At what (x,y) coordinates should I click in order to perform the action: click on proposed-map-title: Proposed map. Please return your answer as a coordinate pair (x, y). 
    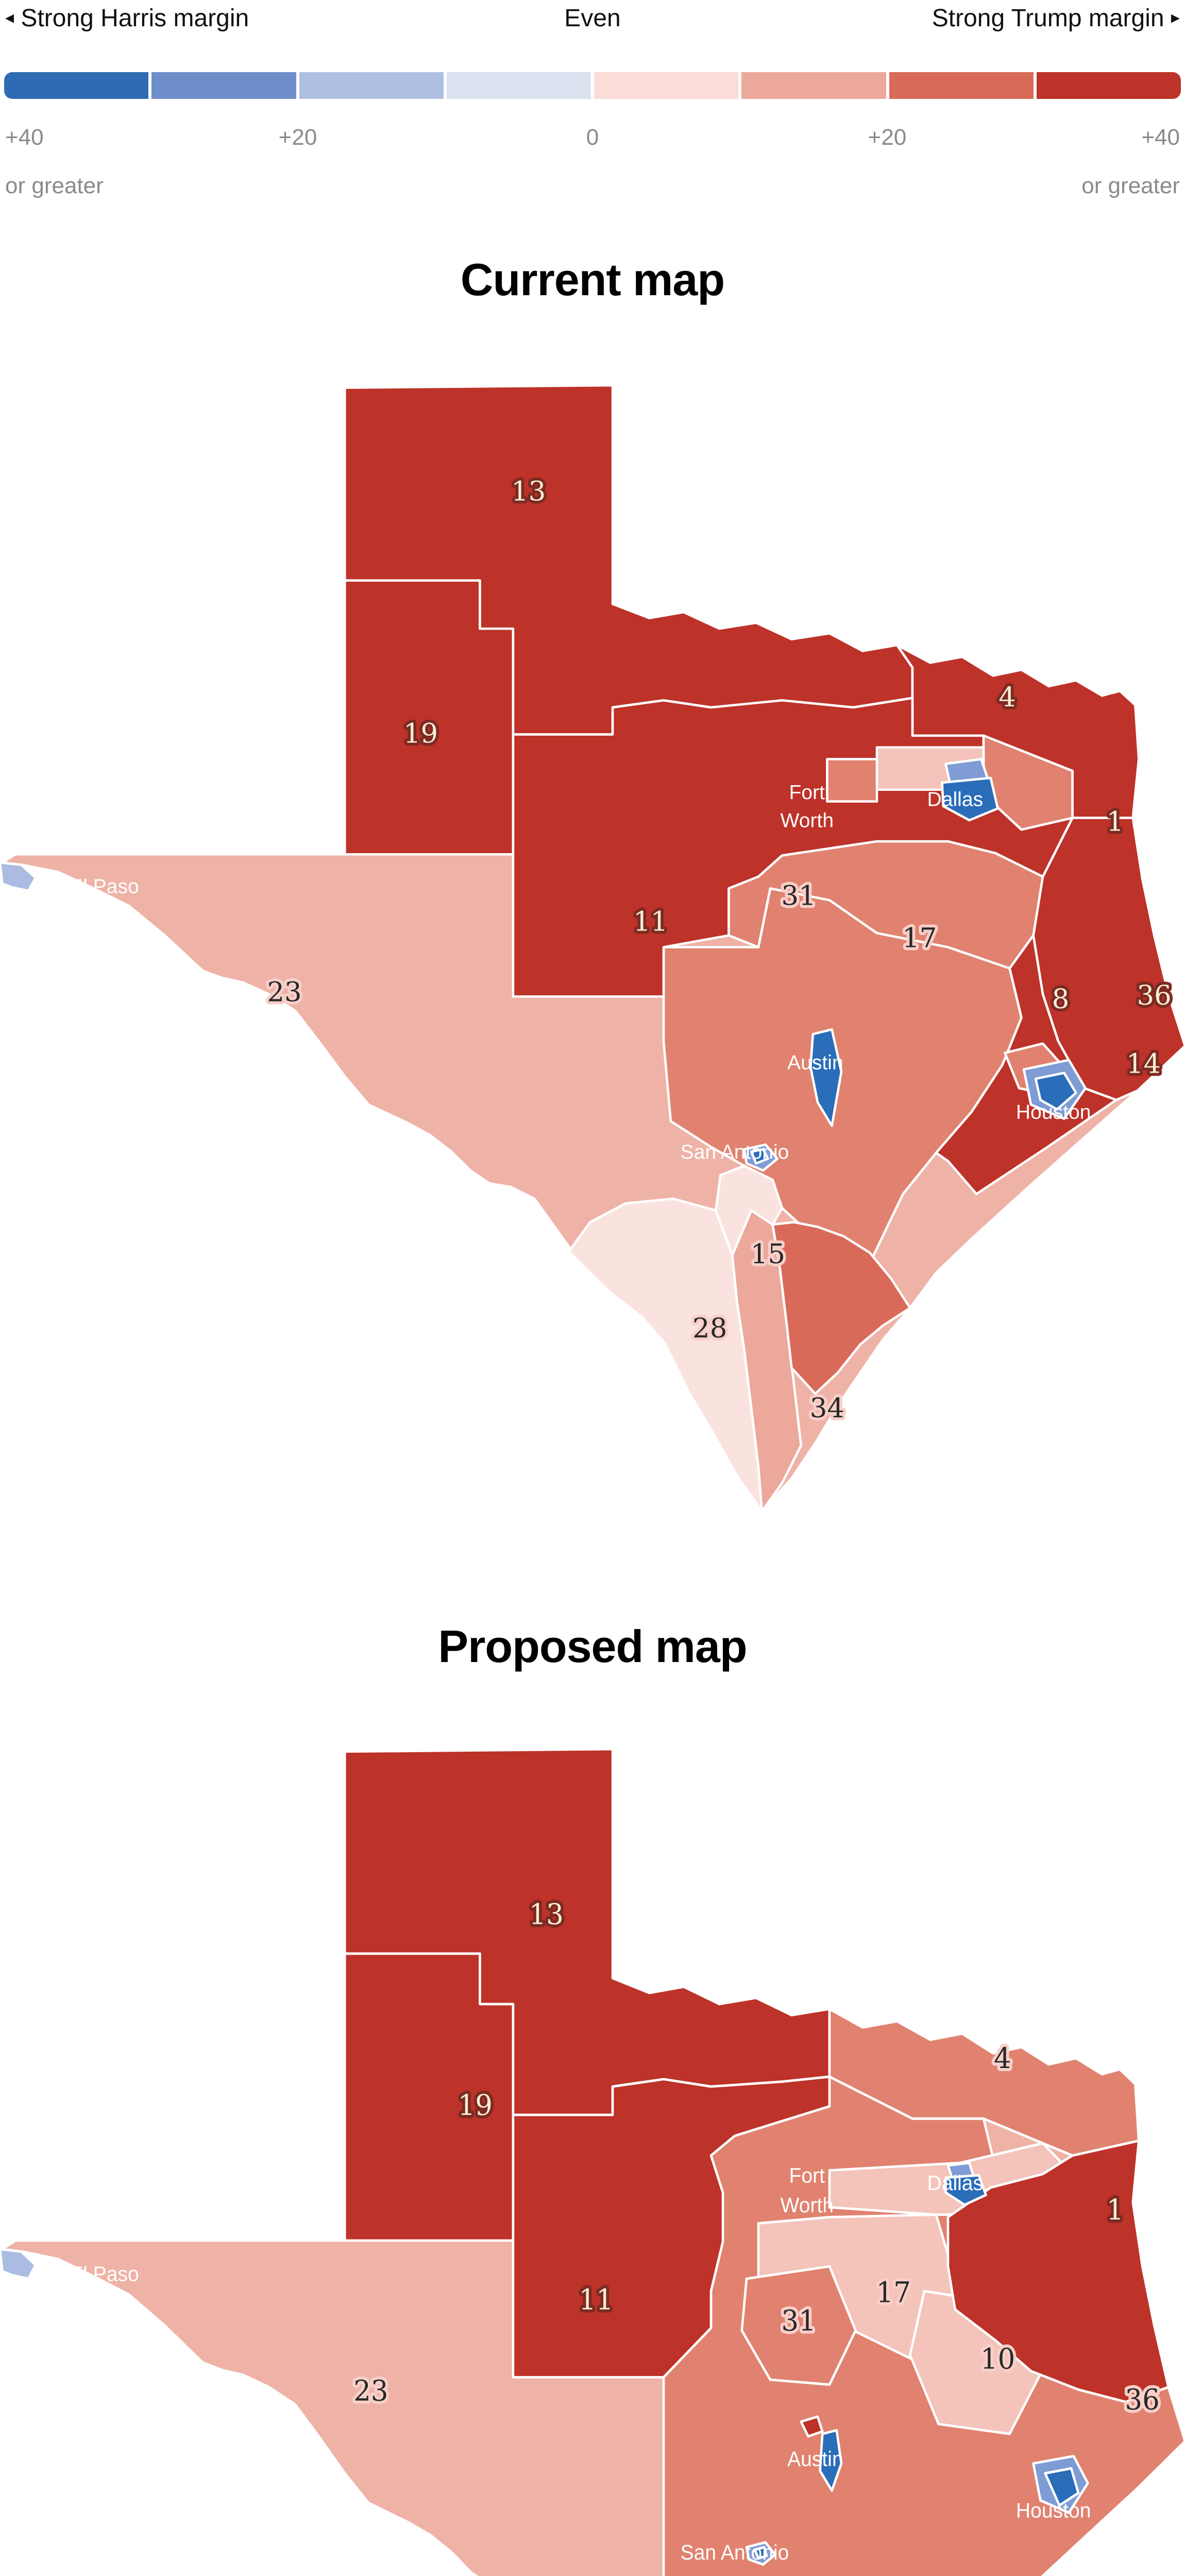
    Looking at the image, I should click on (592, 1646).